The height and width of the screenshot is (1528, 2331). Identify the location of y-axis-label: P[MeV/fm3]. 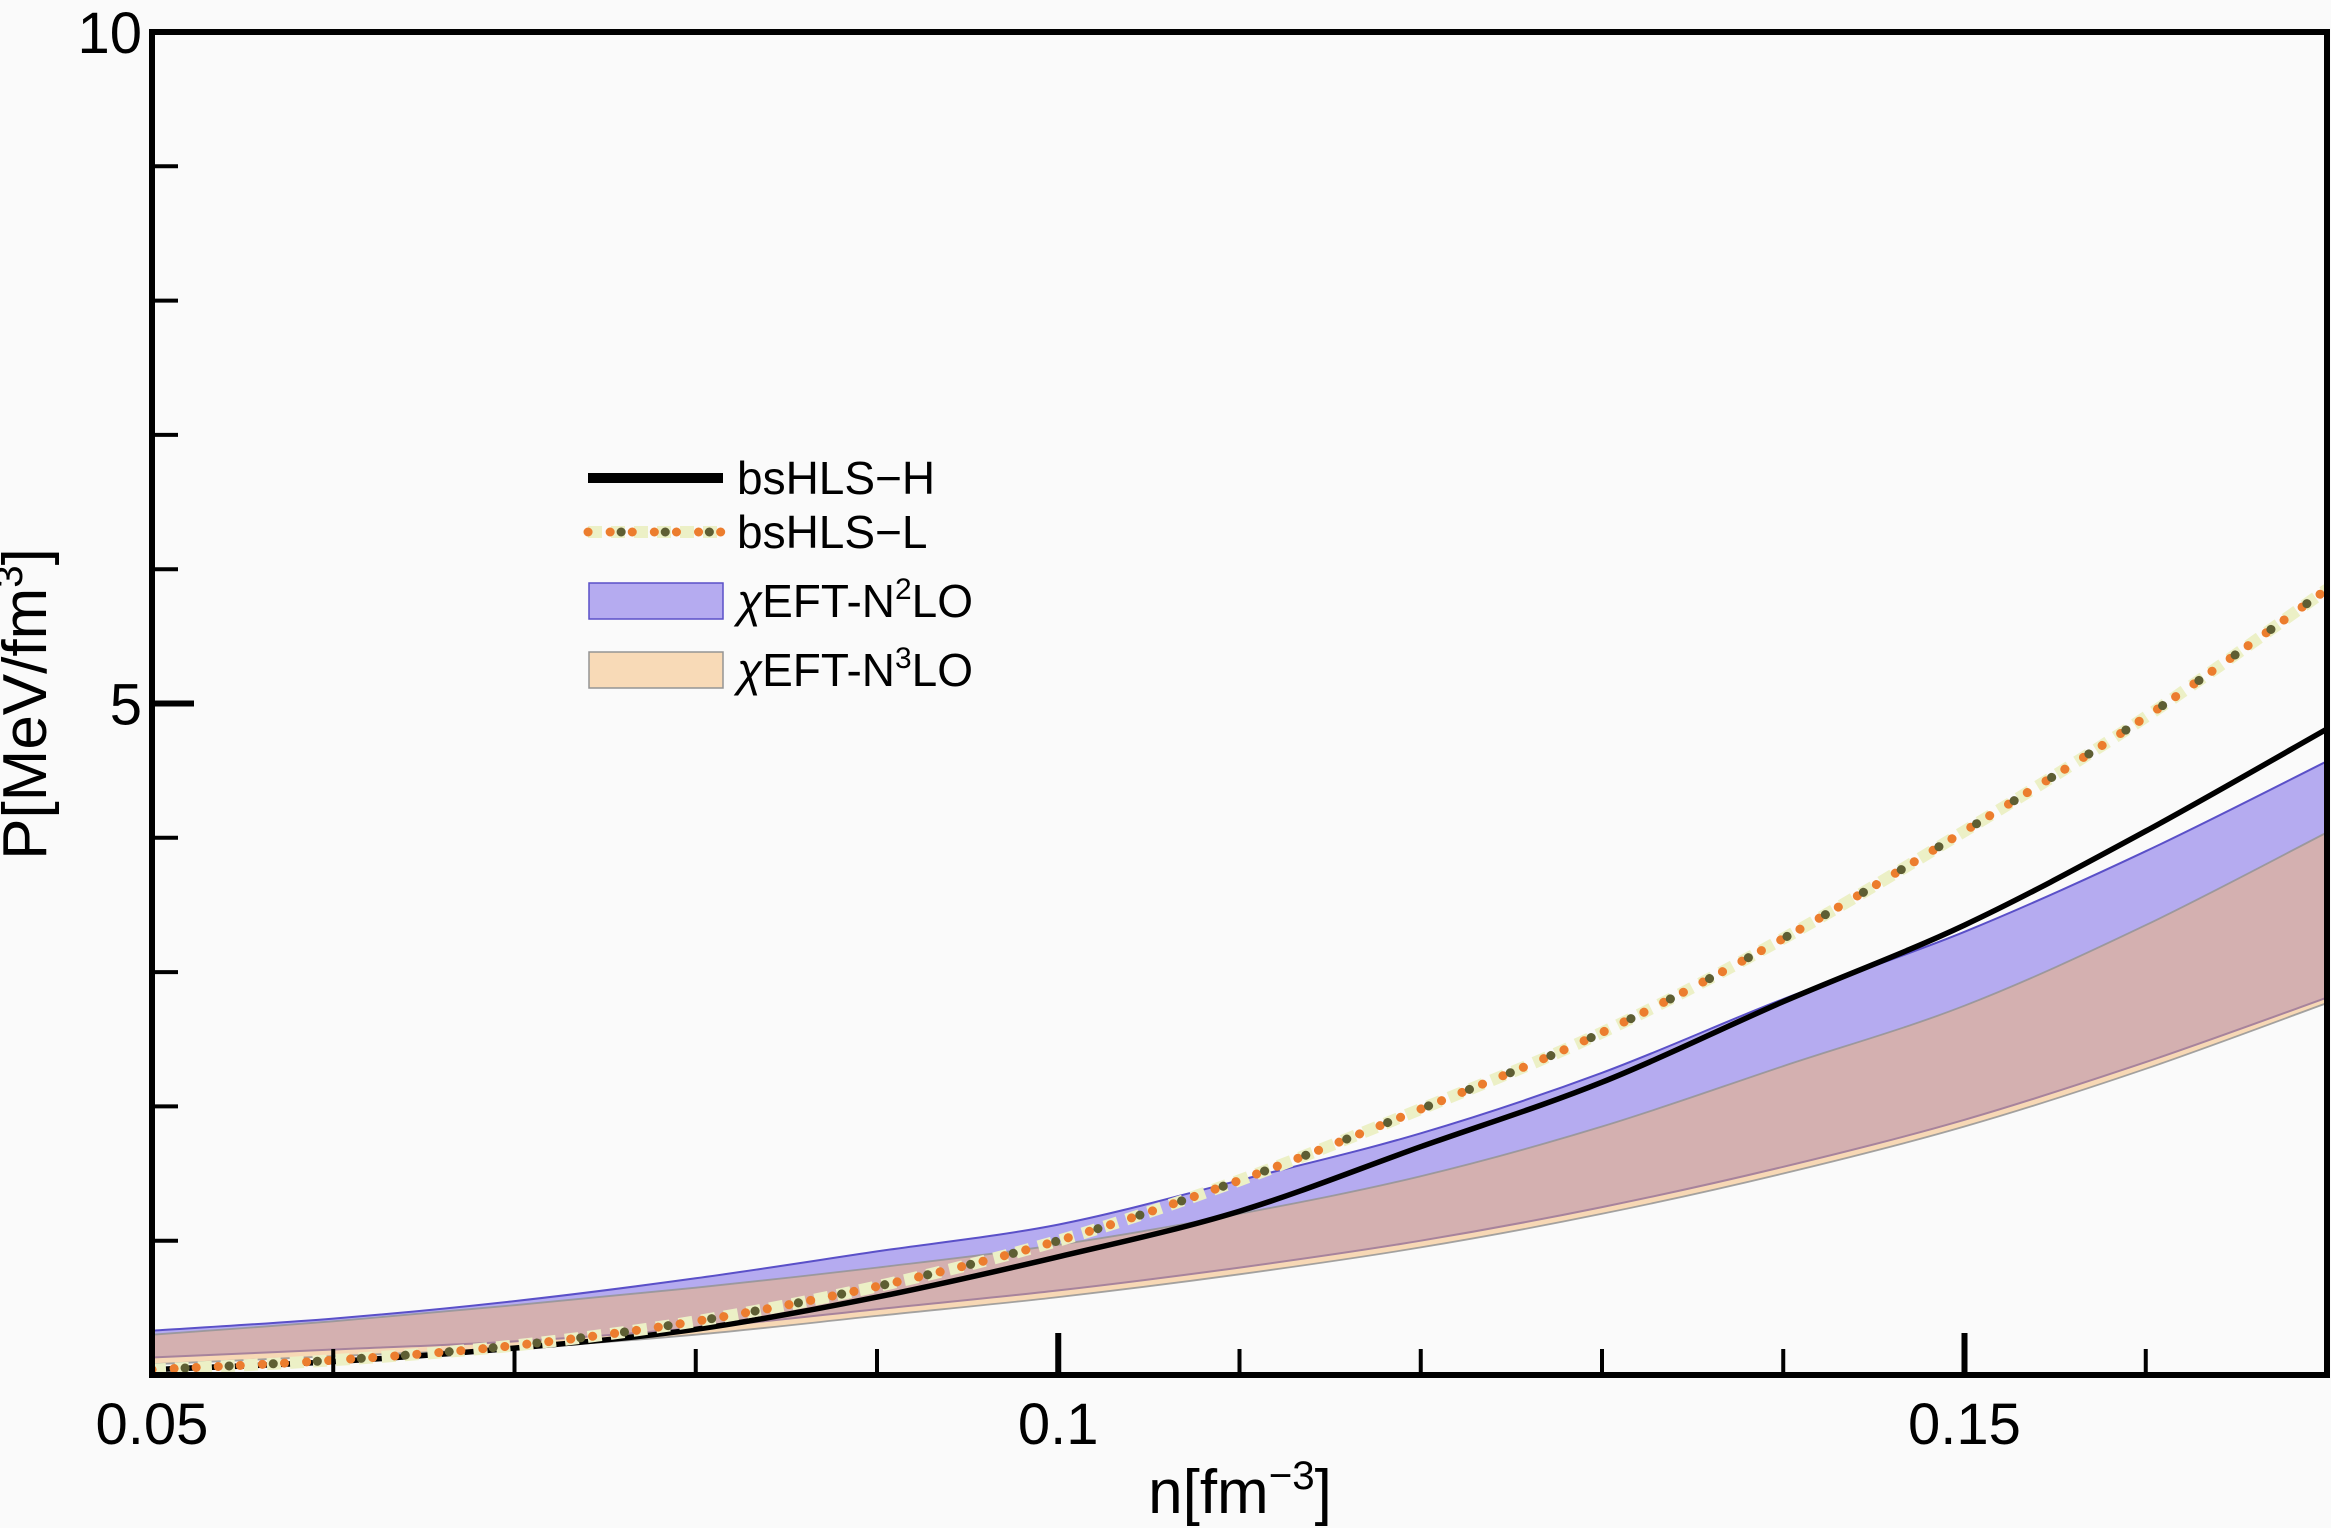
(30, 704).